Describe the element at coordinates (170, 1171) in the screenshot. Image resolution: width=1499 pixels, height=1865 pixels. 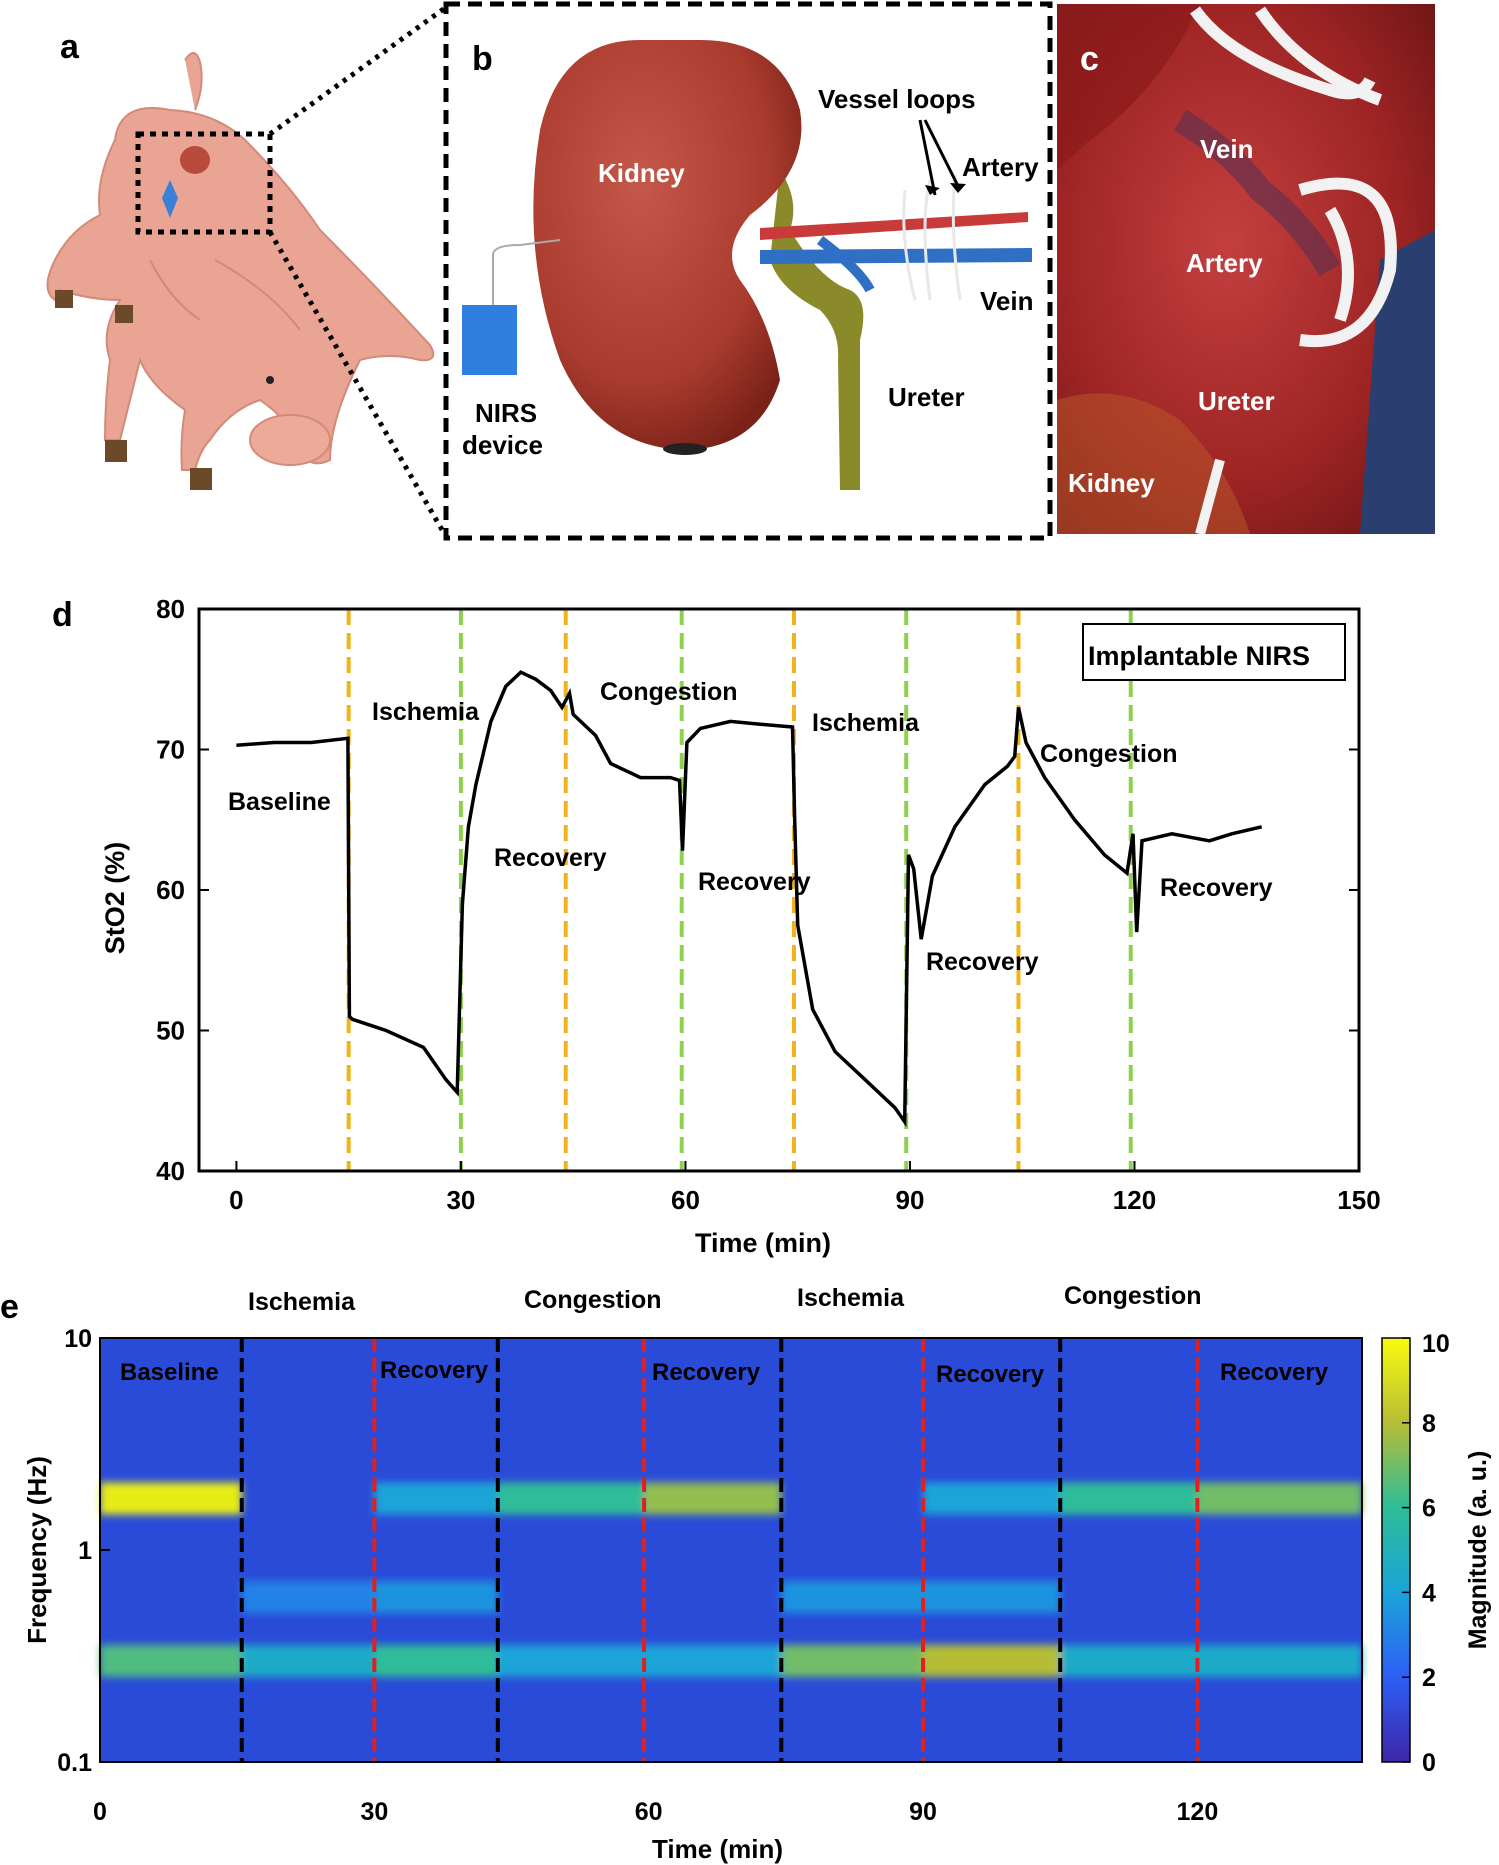
I see `y-tick-label: 40` at that location.